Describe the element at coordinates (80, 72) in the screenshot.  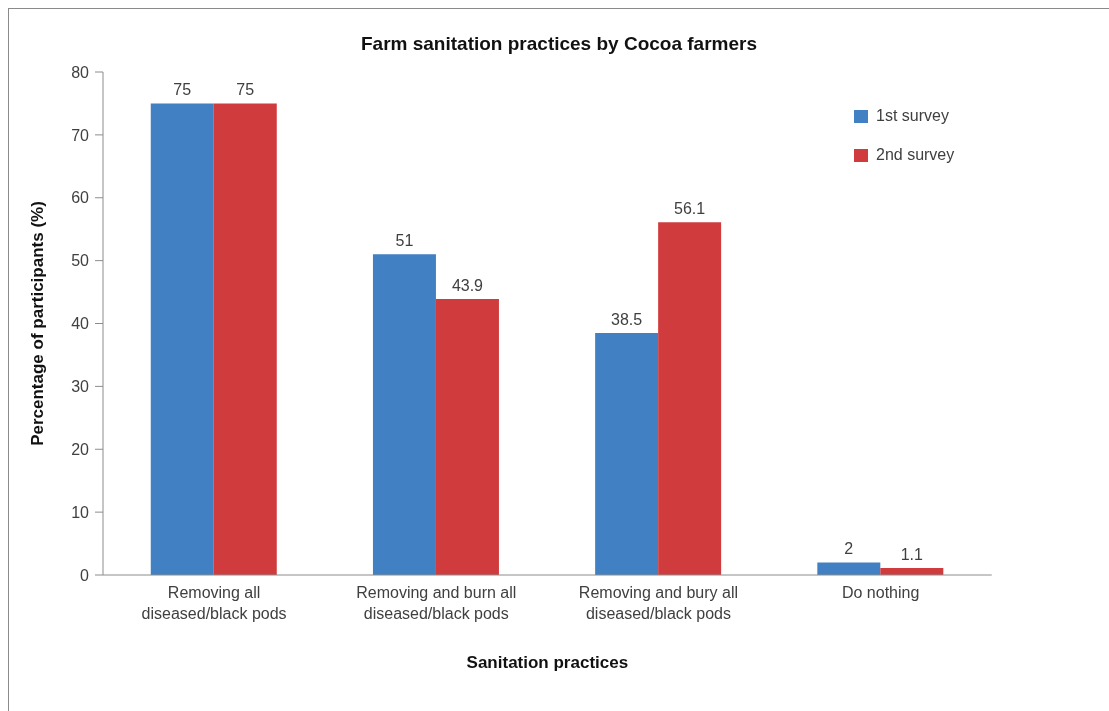
I see `y-tick-label: 80` at that location.